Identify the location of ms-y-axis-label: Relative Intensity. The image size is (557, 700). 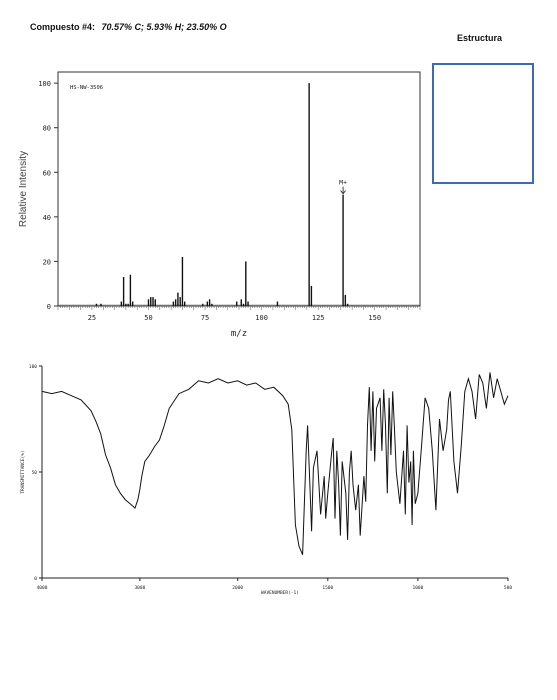
(23, 189).